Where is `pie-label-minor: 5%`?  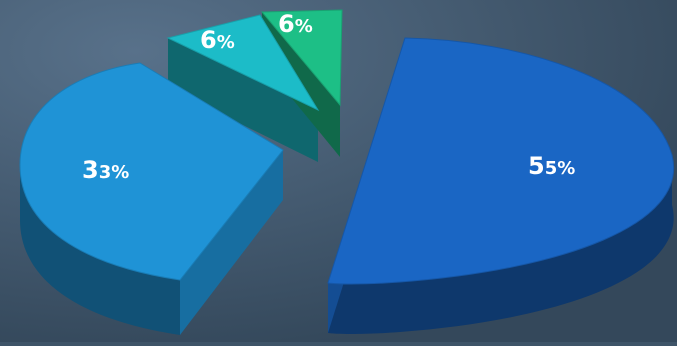 pie-label-minor: 5% is located at coordinates (560, 168).